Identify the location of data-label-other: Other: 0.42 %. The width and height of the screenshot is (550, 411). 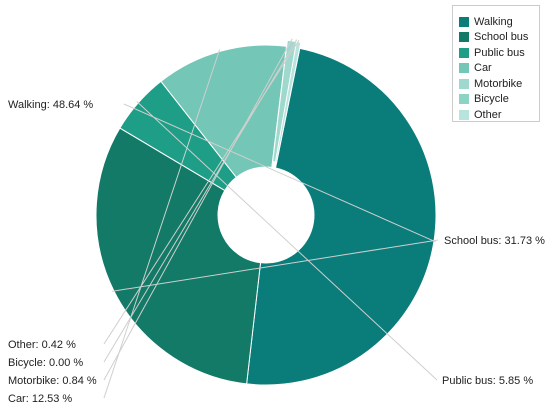
(42, 345).